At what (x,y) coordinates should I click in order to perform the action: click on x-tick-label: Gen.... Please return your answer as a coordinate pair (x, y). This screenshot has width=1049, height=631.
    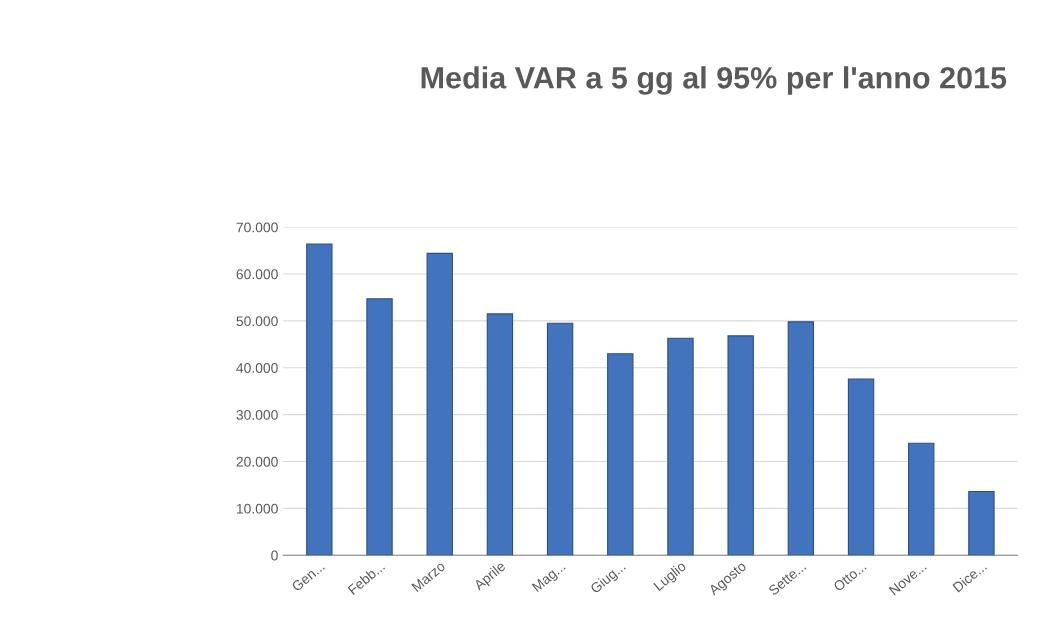
    Looking at the image, I should click on (308, 576).